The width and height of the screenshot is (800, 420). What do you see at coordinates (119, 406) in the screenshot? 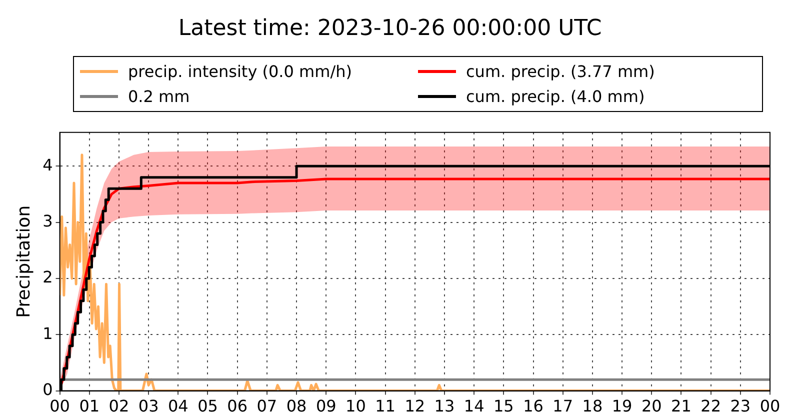
I see `x-tick-label: 02` at bounding box center [119, 406].